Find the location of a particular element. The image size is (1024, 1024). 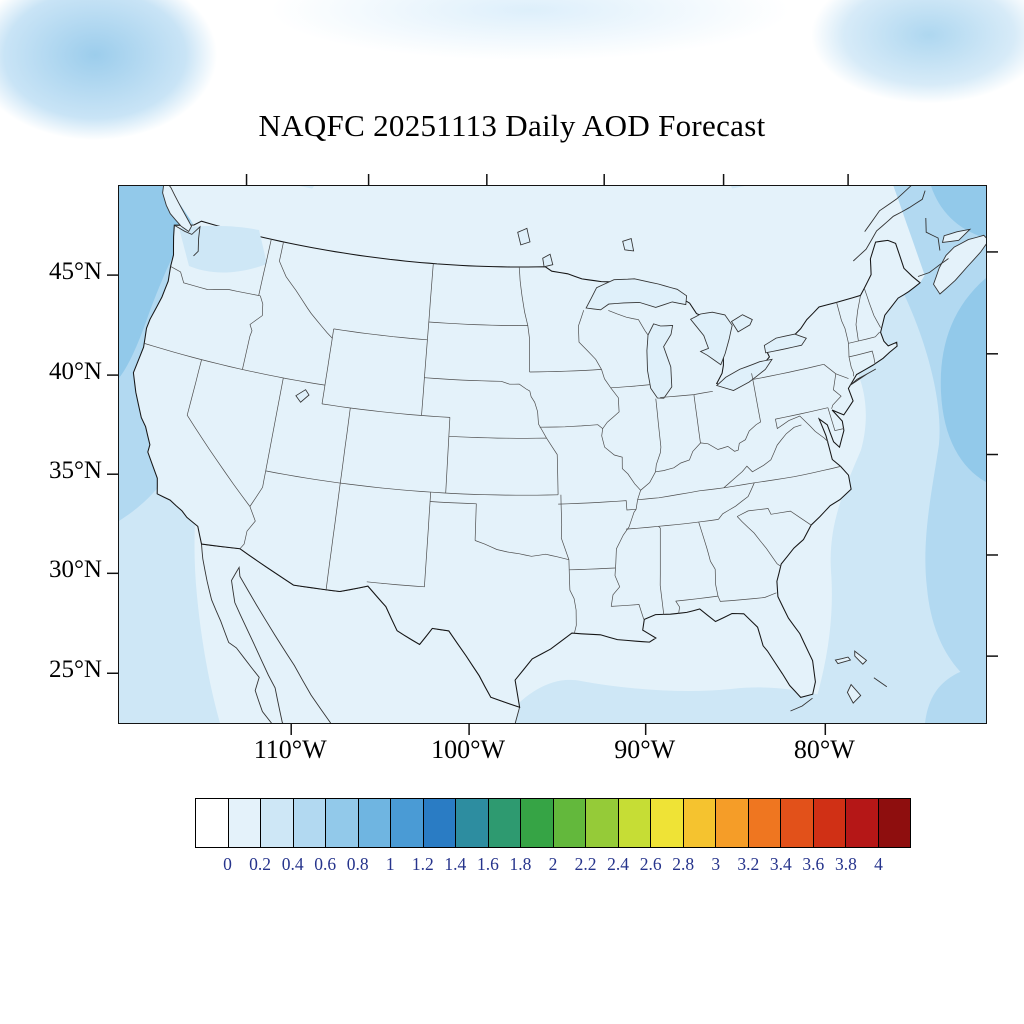

plot-title: NAQFC 20251113 Daily AOD Forecast is located at coordinates (512, 125).